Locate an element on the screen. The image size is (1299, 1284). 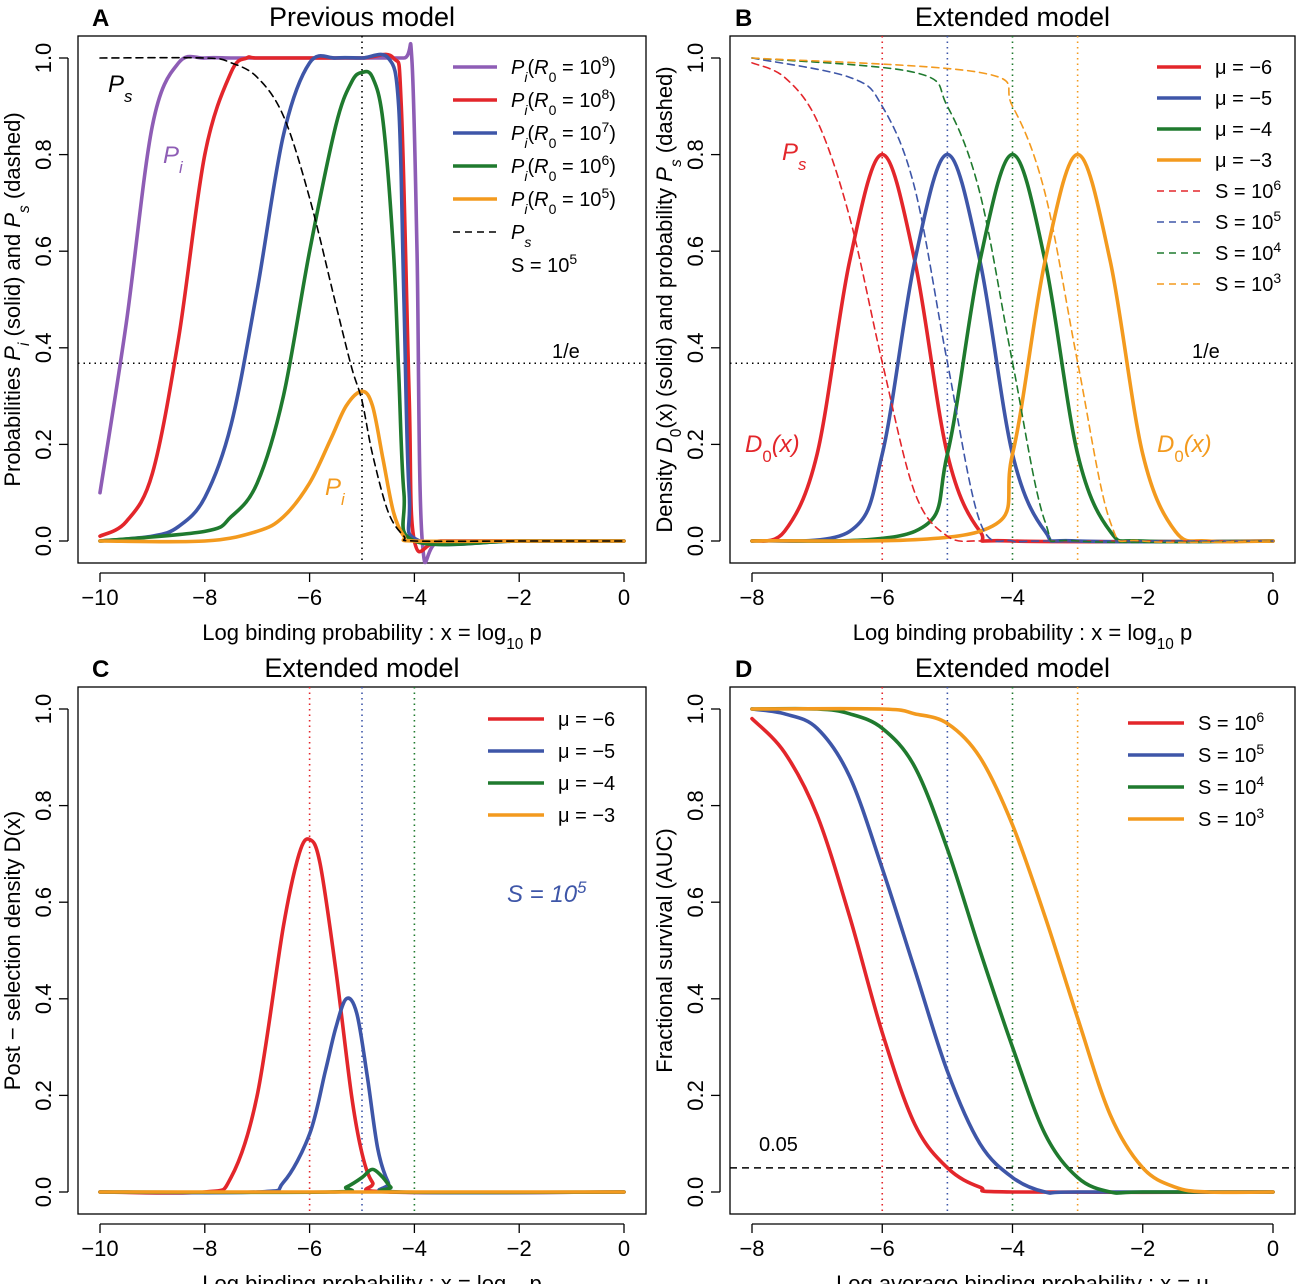
legend-label: Pi(R0 = 105) is located at coordinates (563, 201).